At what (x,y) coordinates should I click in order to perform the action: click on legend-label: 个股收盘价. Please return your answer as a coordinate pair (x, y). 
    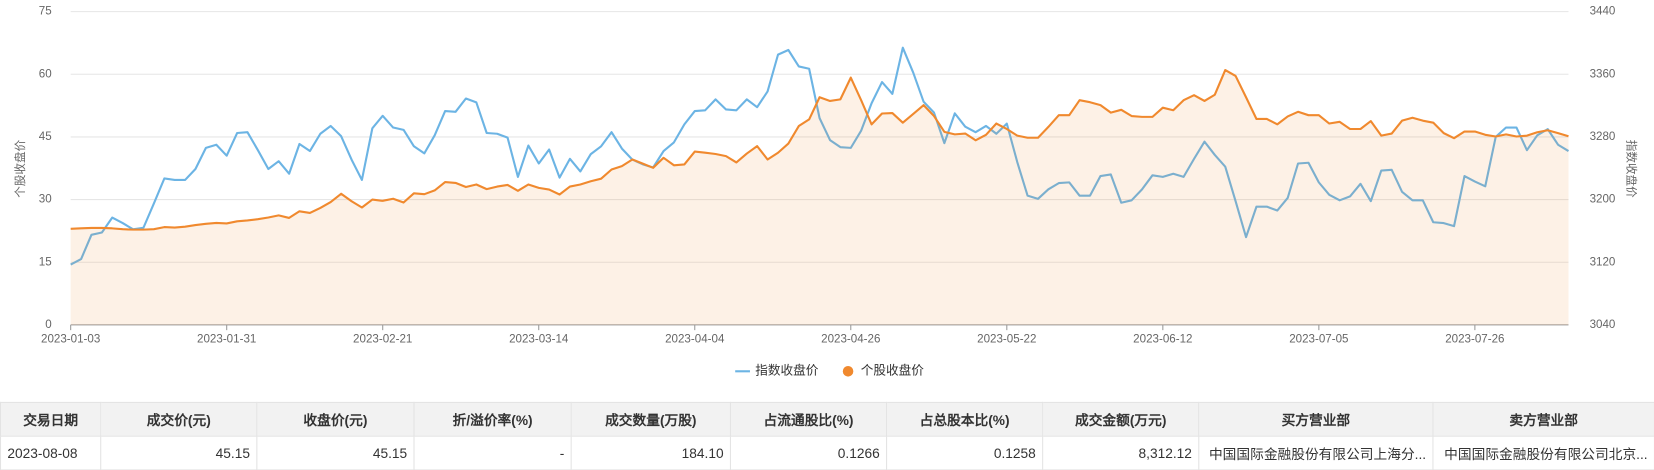
    Looking at the image, I should click on (893, 370).